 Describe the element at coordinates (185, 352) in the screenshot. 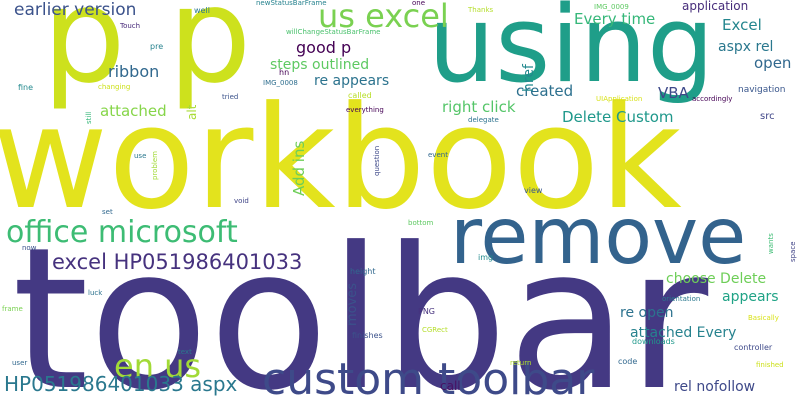

I see `cloud-word: text` at that location.